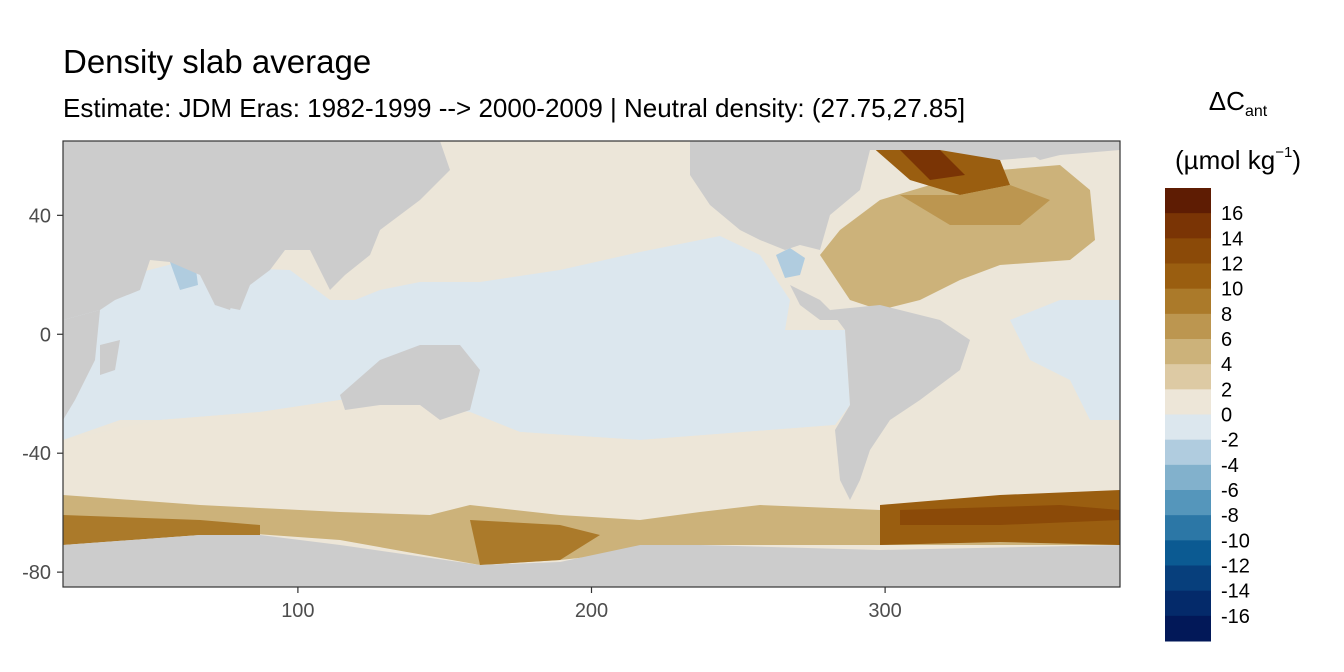 This screenshot has height=672, width=1344. I want to click on ross-sea-high, so click(535, 542).